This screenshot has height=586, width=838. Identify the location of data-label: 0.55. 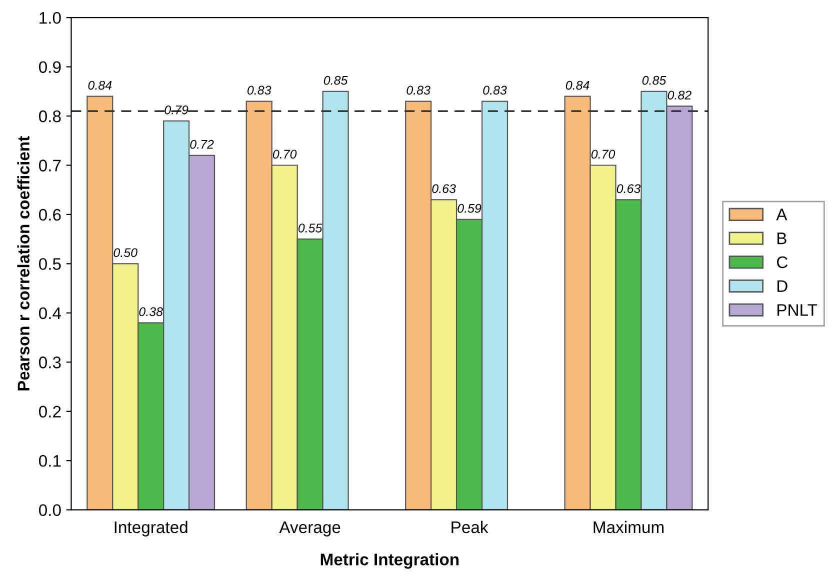
(310, 228).